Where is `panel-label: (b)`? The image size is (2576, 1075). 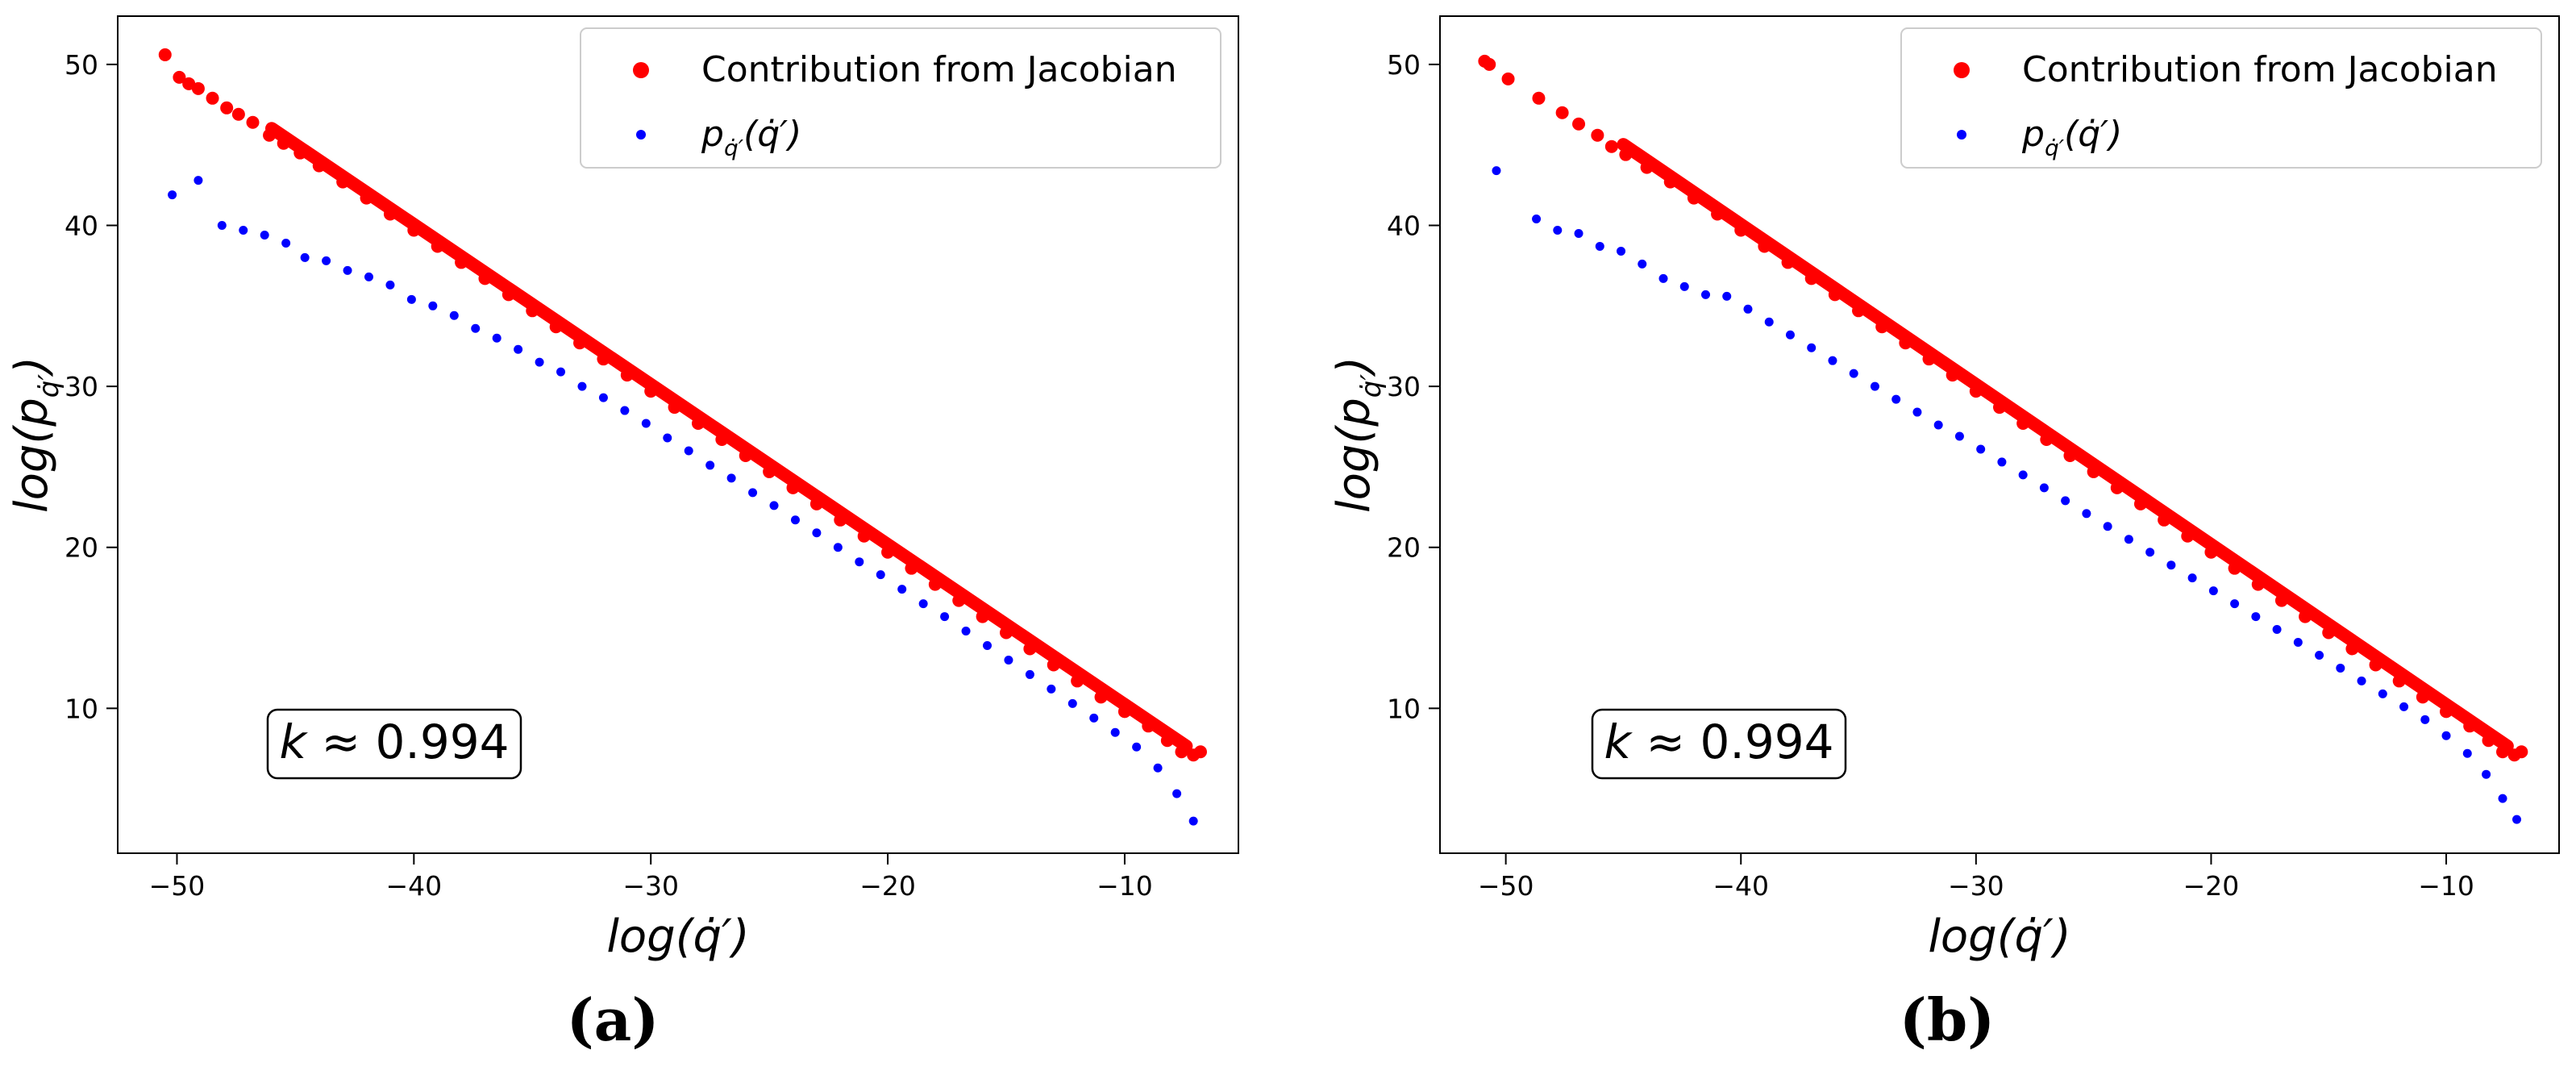 panel-label: (b) is located at coordinates (1948, 1019).